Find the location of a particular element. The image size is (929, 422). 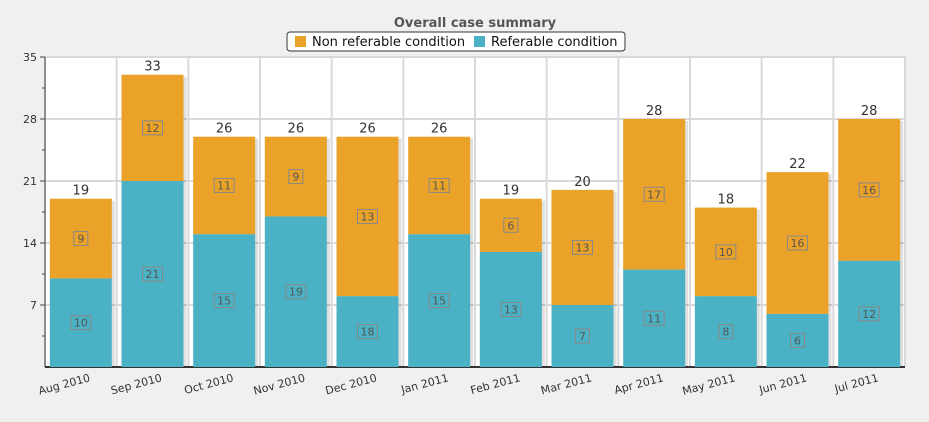

total-label: 20 is located at coordinates (582, 182).